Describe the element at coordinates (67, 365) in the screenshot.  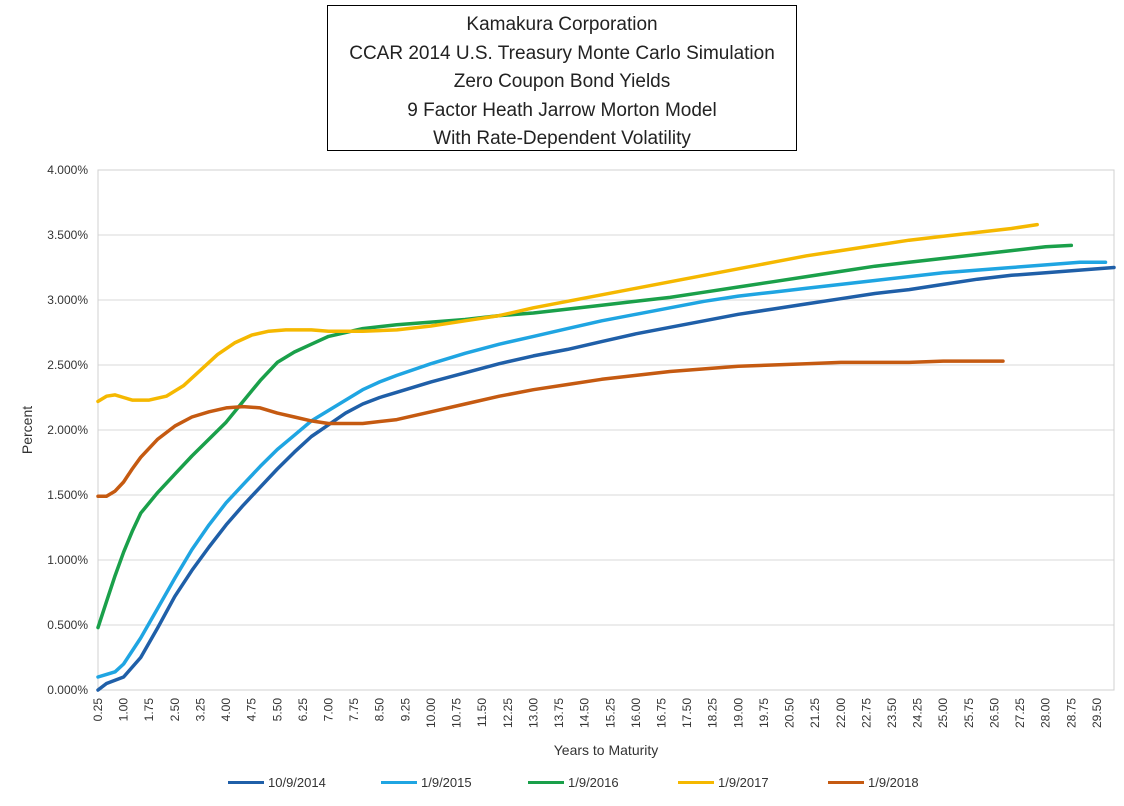
I see `y-tick-label: 2.500%` at that location.